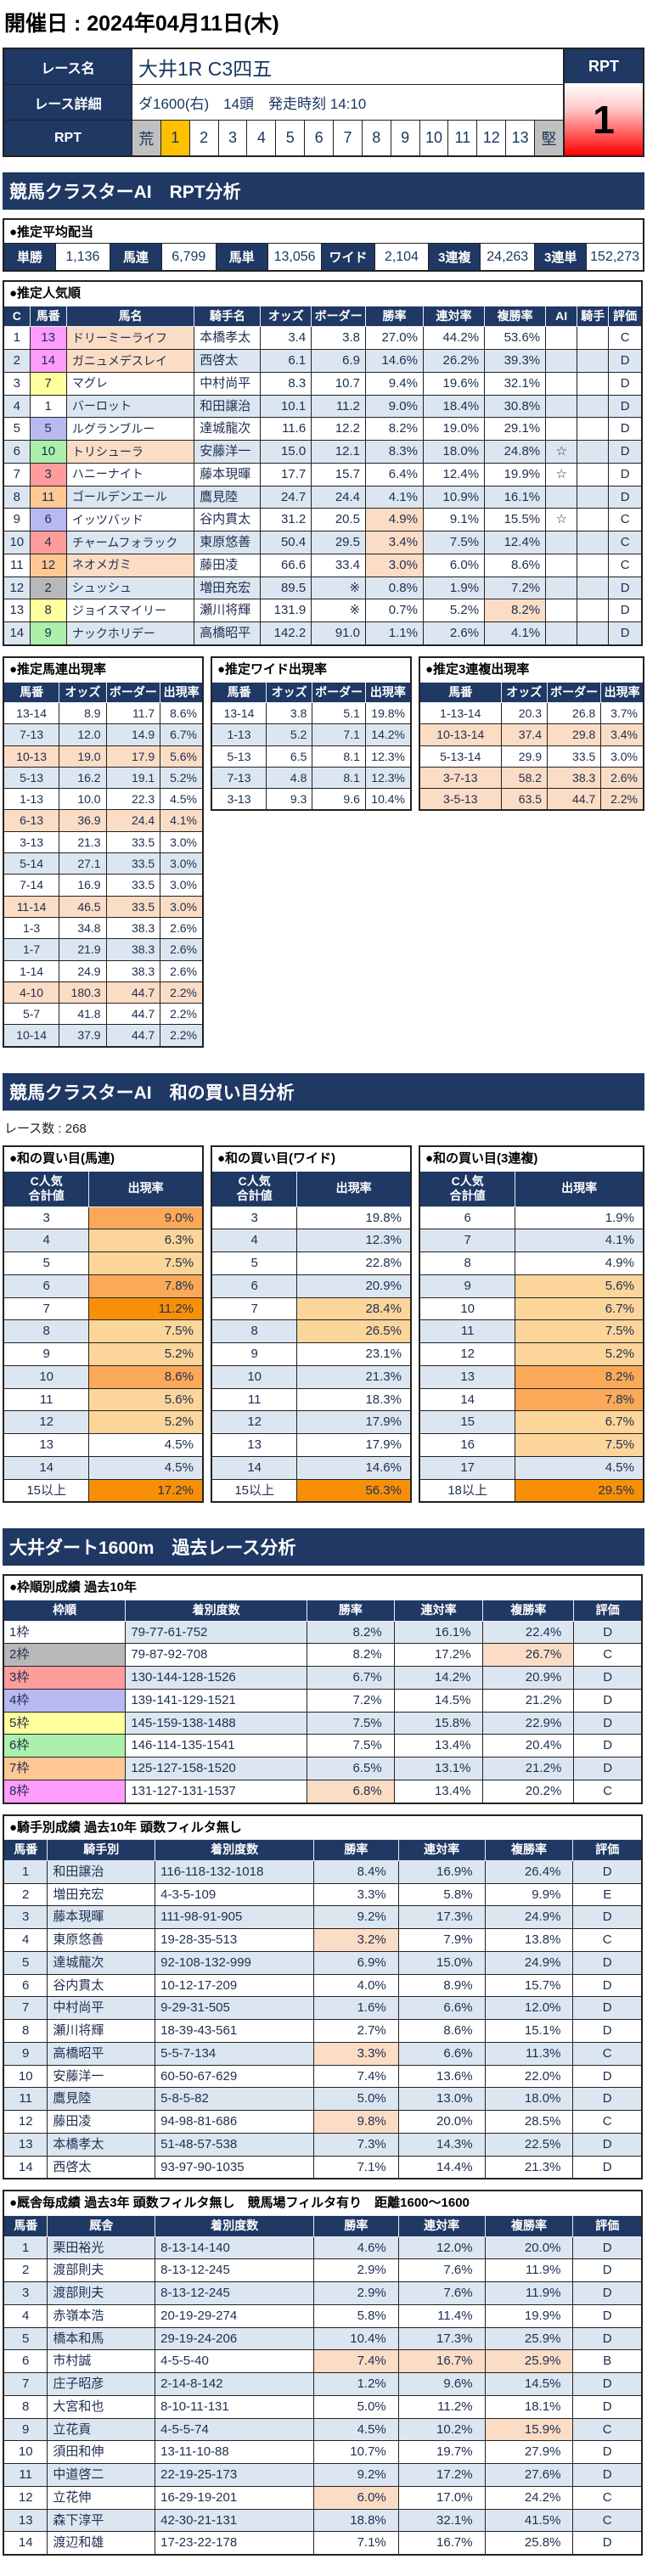 This screenshot has height=2576, width=647. What do you see at coordinates (323, 1850) in the screenshot?
I see `header-row: 馬番 騎手別 着別度数 勝率 連対率 複勝率 評価` at bounding box center [323, 1850].